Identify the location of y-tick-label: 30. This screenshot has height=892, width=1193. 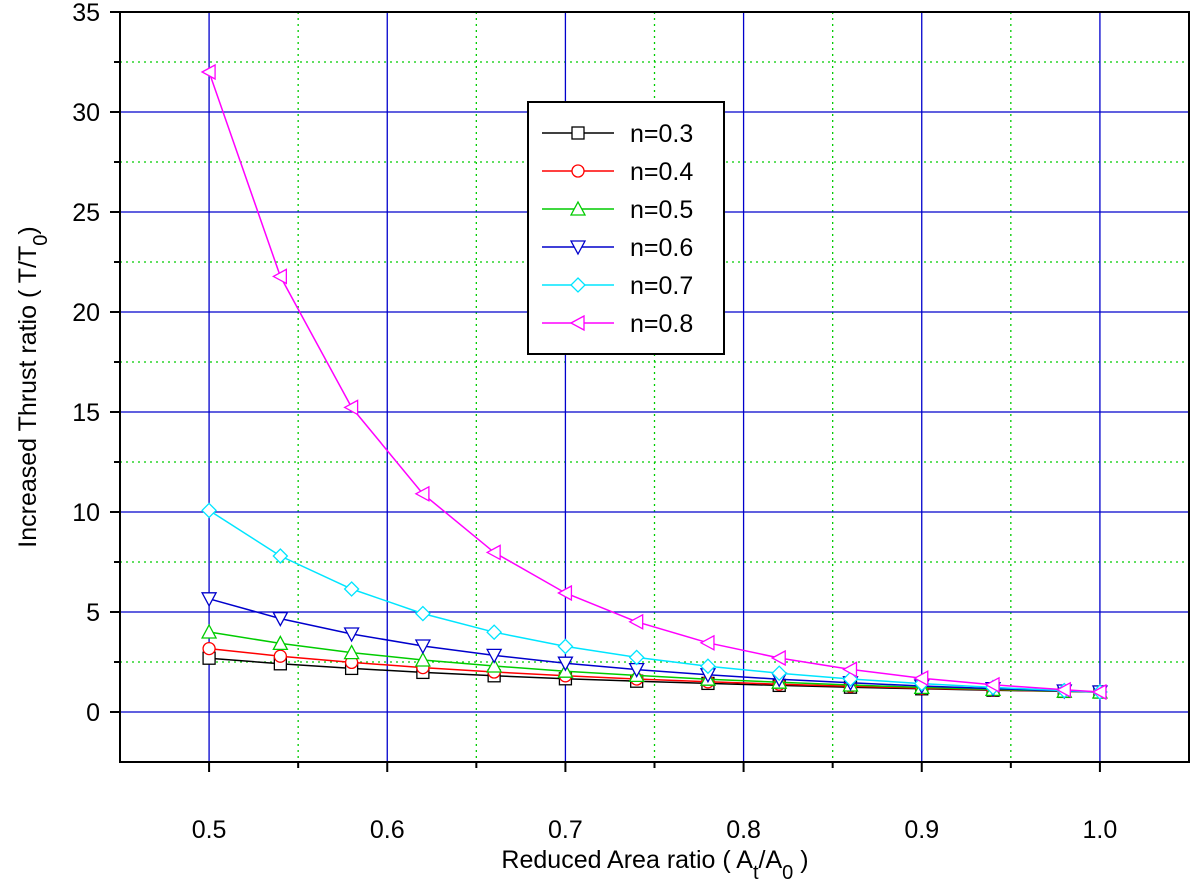
(86, 113).